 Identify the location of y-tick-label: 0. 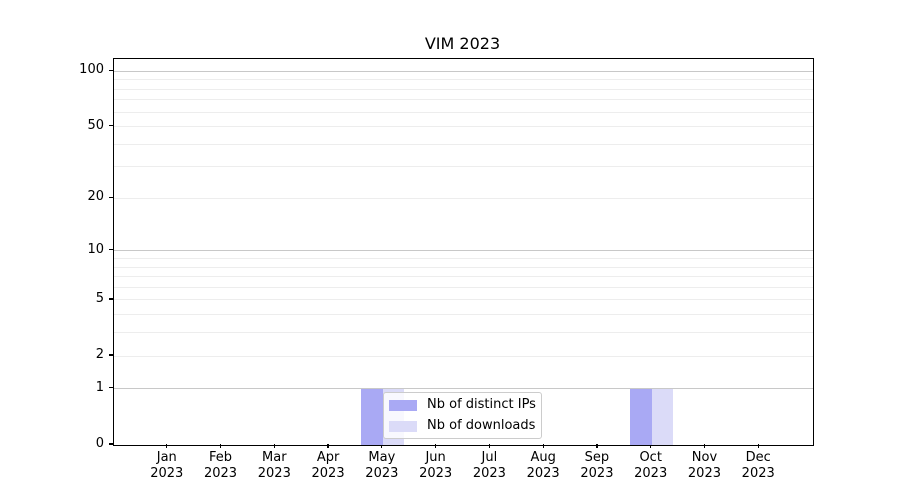
(99, 443).